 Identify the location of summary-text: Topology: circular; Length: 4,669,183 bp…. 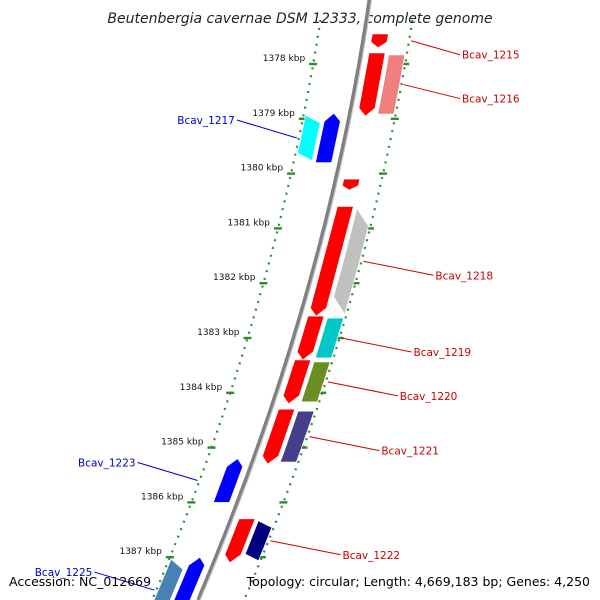
(418, 581).